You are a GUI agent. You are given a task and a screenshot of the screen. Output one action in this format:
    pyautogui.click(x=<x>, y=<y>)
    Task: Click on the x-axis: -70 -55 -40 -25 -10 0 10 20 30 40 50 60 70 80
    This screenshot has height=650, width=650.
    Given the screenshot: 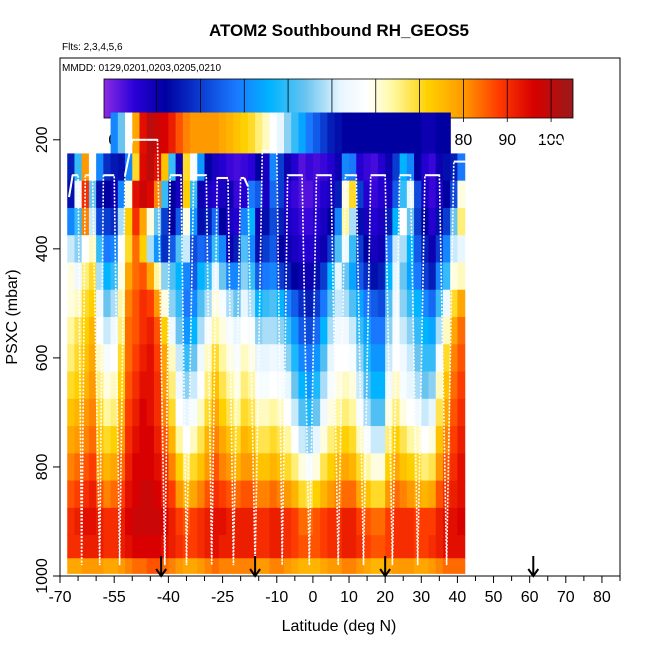 What is the action you would take?
    pyautogui.click(x=334, y=591)
    